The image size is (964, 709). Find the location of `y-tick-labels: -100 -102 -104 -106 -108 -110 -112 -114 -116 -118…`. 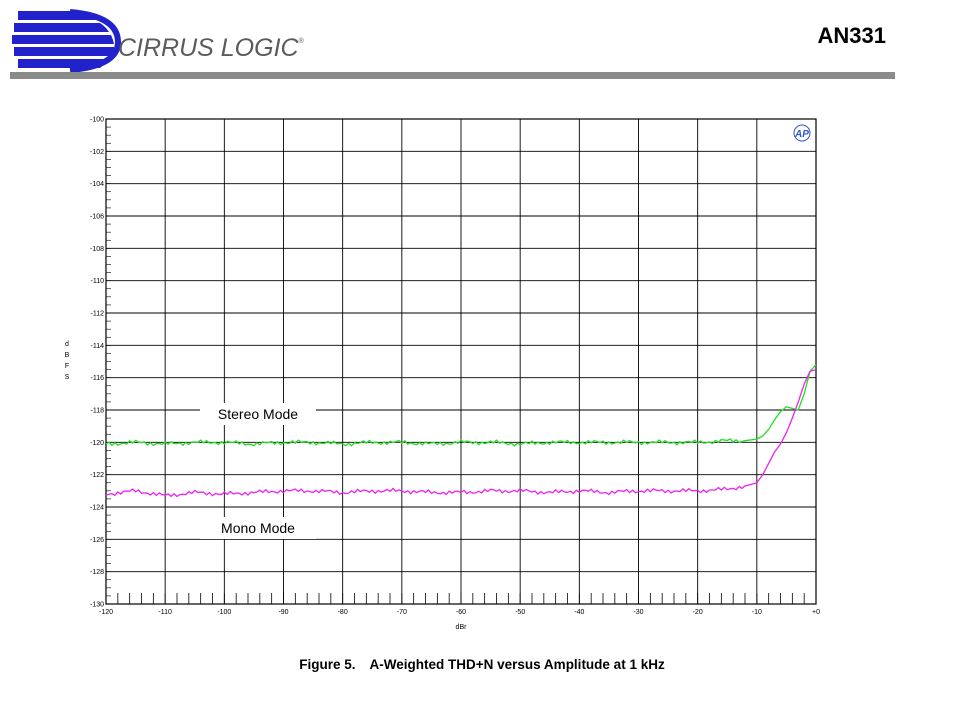

y-tick-labels: -100 -102 -104 -106 -108 -110 -112 -114 -116 -118… is located at coordinates (97, 363).